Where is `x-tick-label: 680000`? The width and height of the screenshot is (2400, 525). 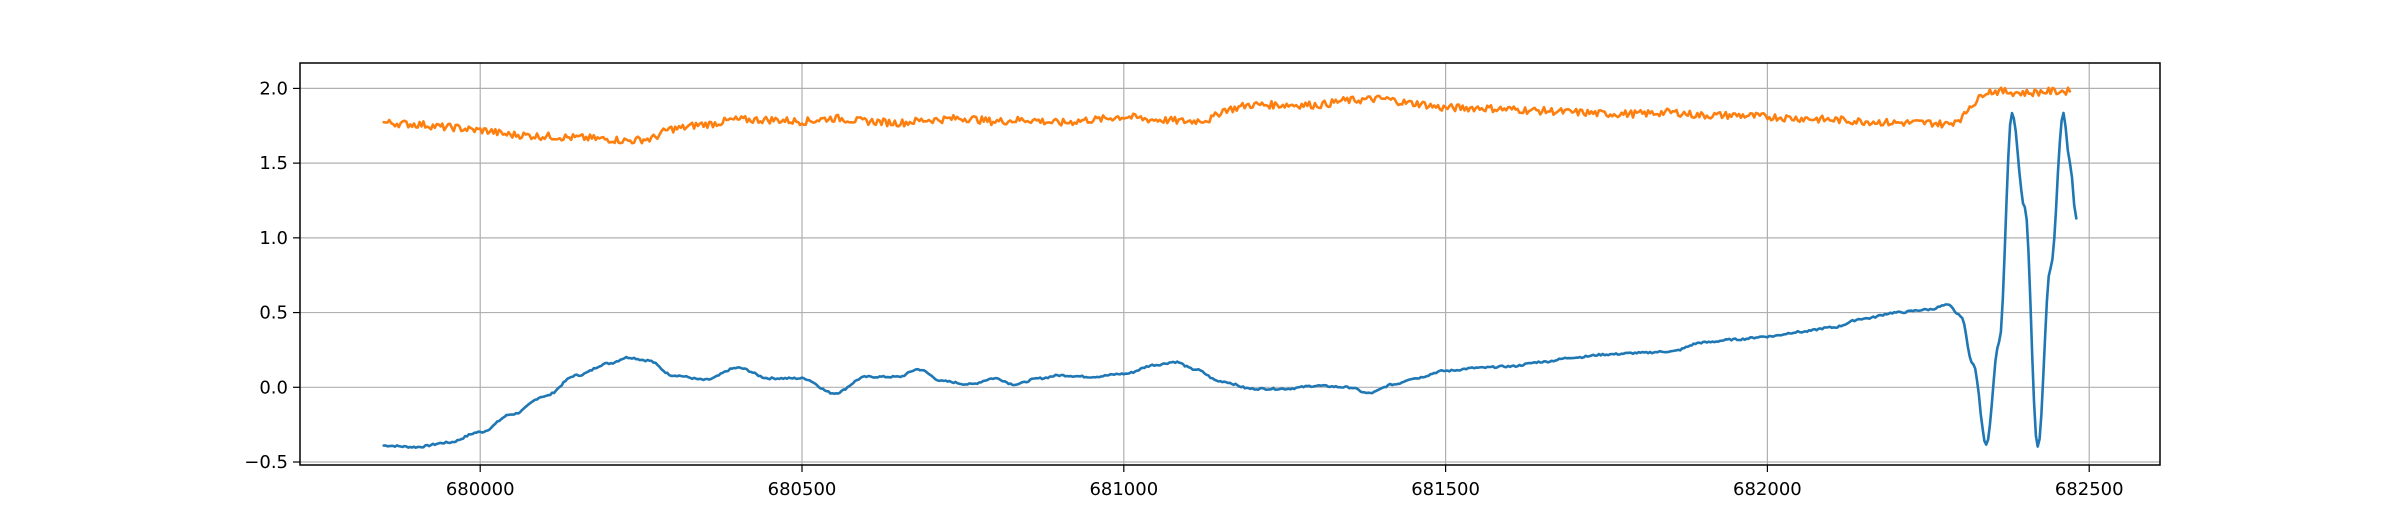
x-tick-label: 680000 is located at coordinates (480, 489).